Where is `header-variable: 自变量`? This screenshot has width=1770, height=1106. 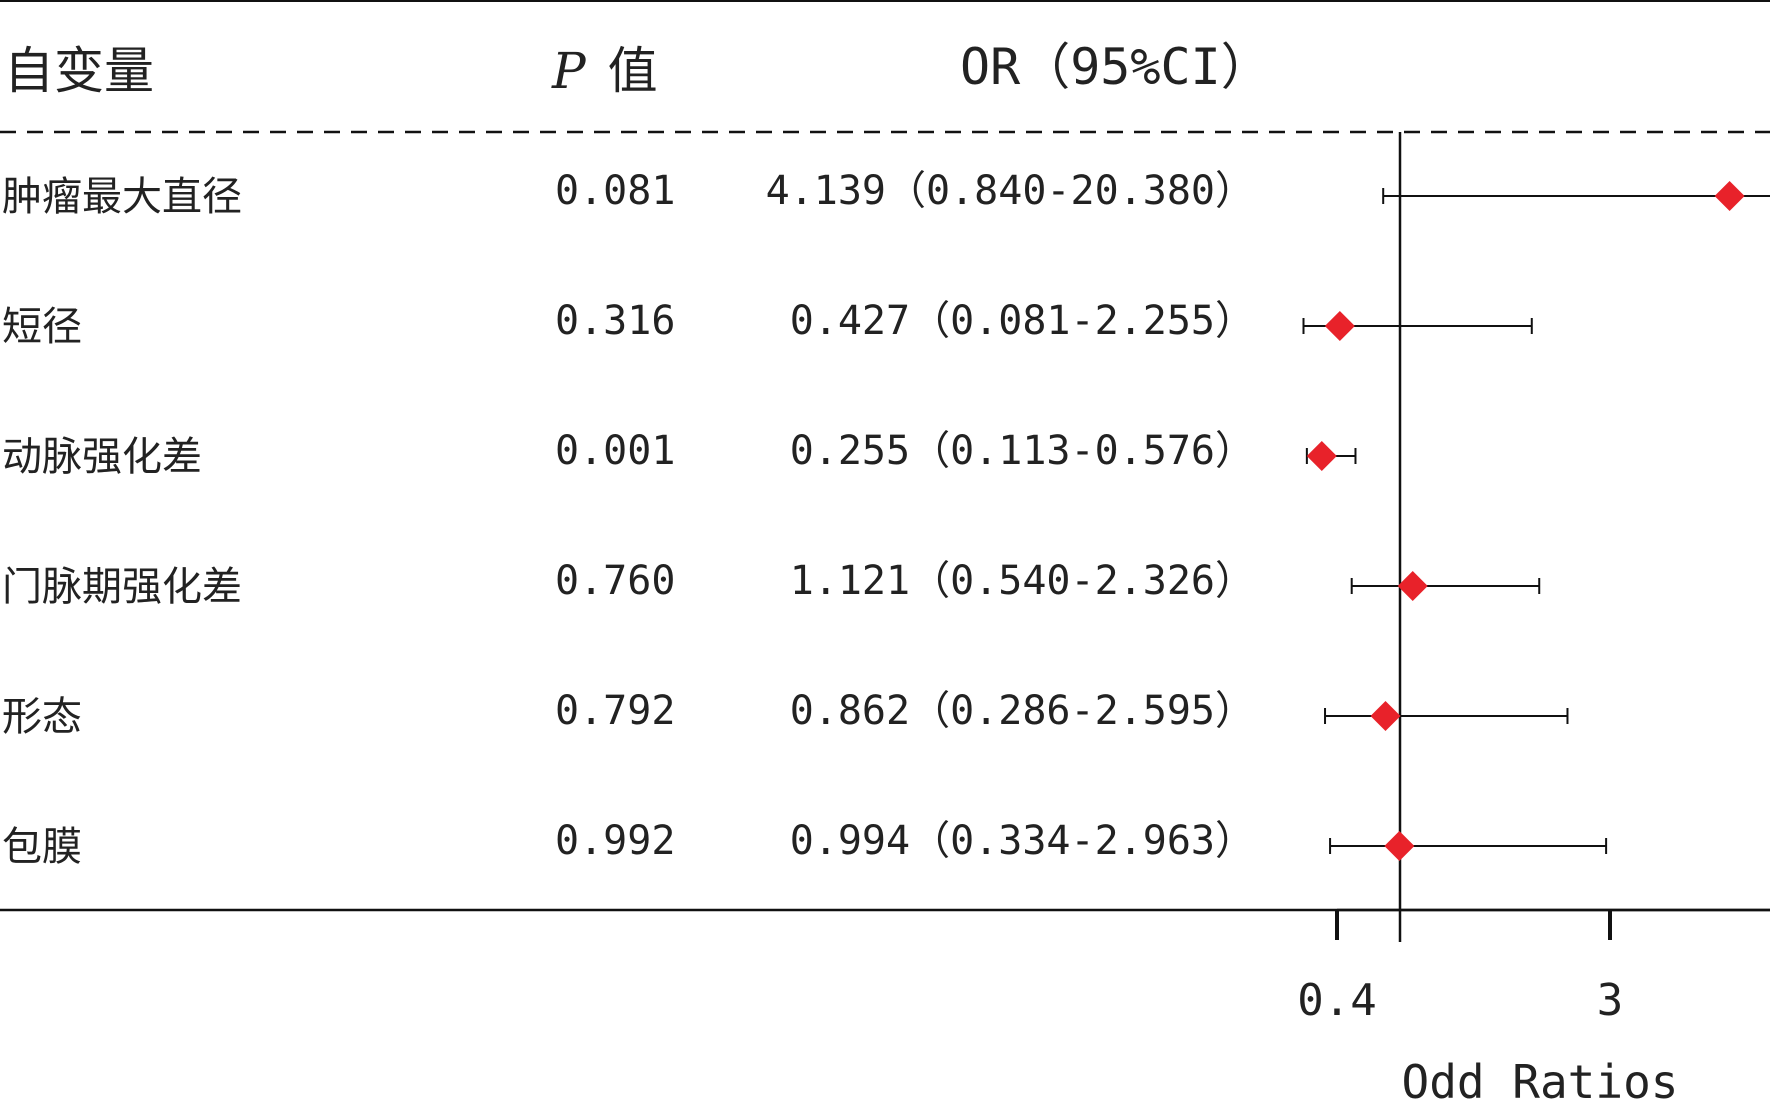
header-variable: 自变量 is located at coordinates (79, 71).